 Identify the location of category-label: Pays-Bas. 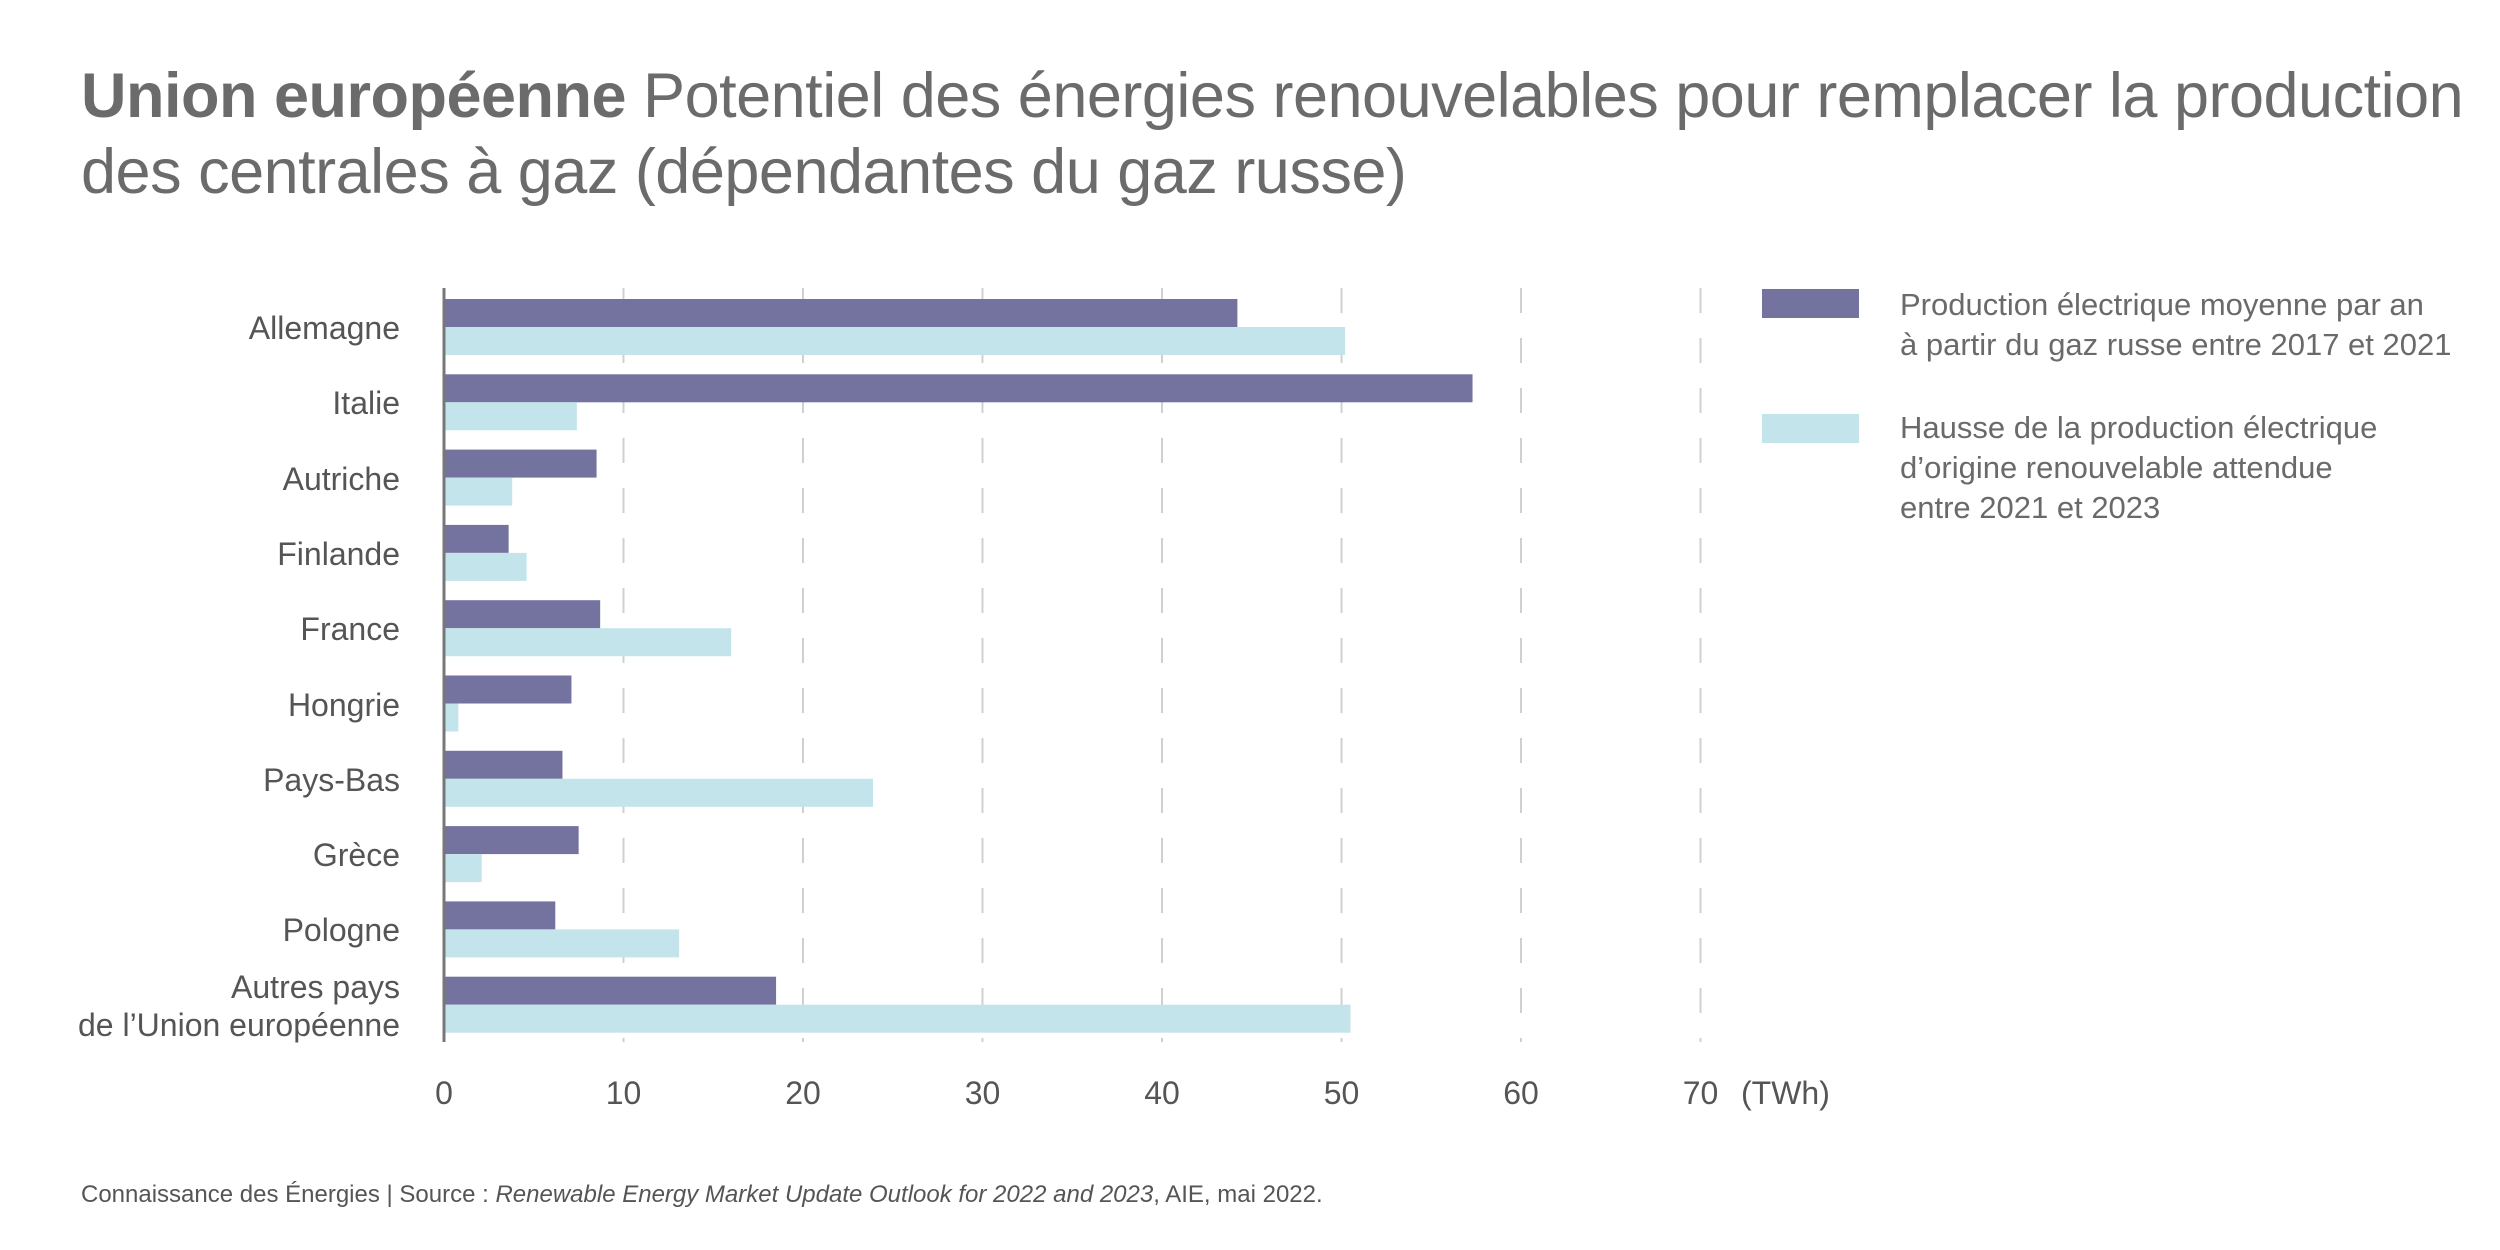
(331, 779).